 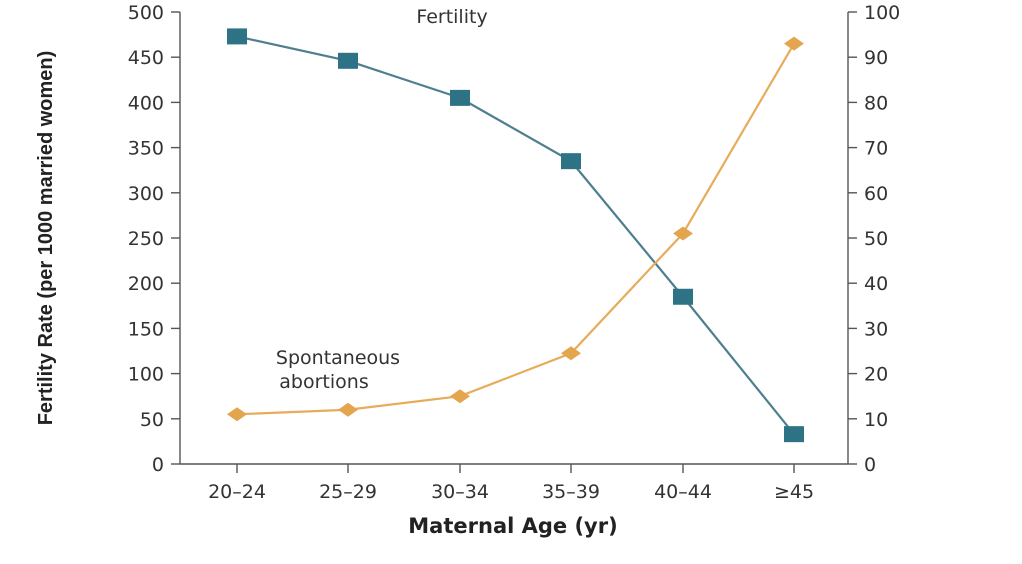 I want to click on y2-tick-label: 50, so click(x=876, y=239).